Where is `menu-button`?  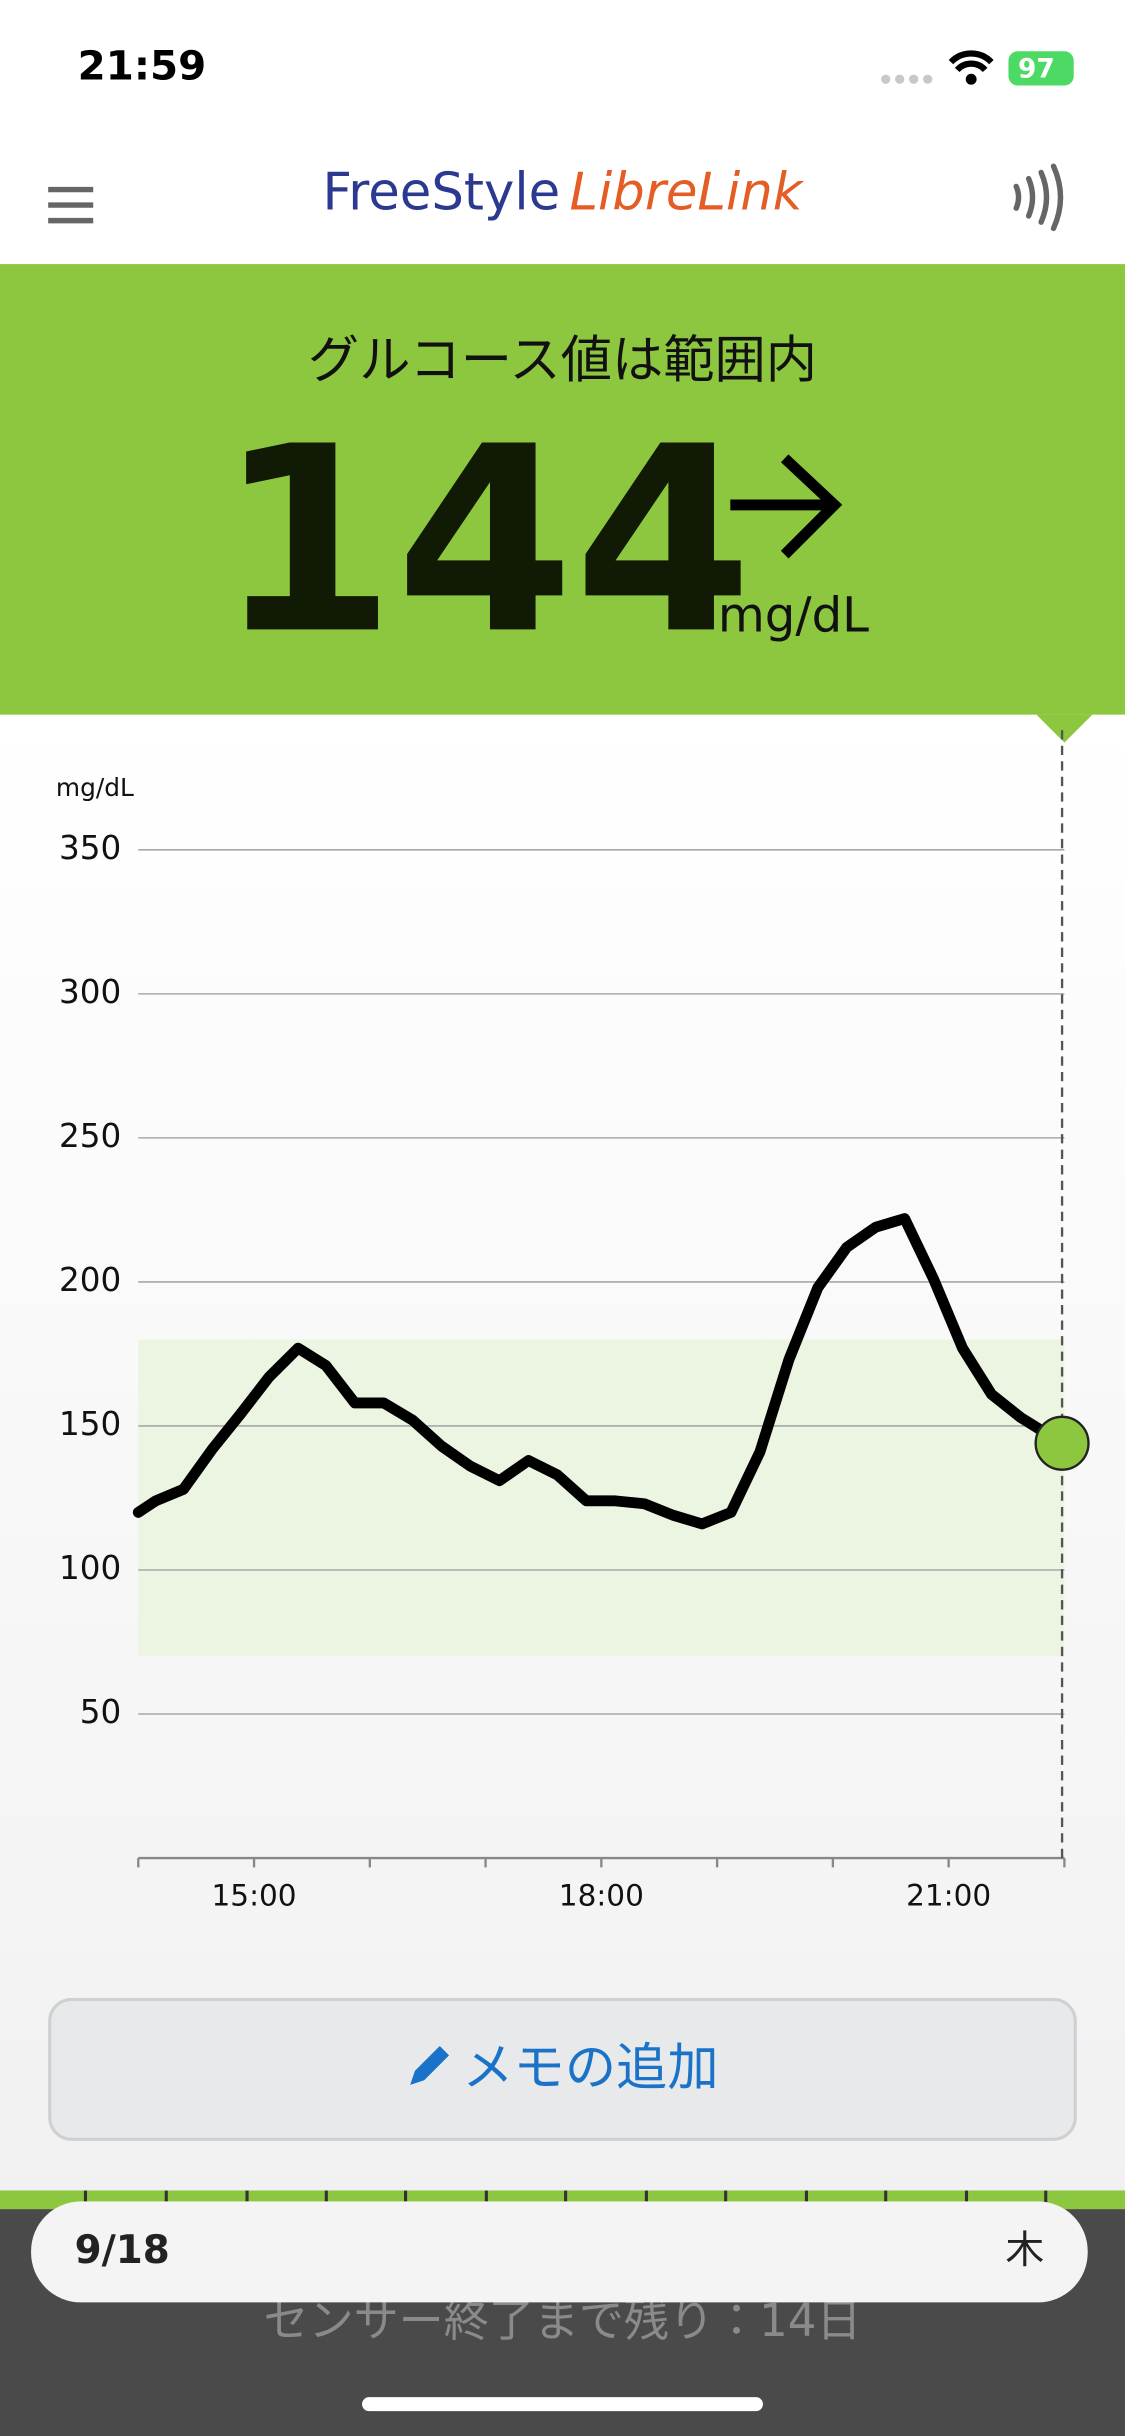
menu-button is located at coordinates (71, 205).